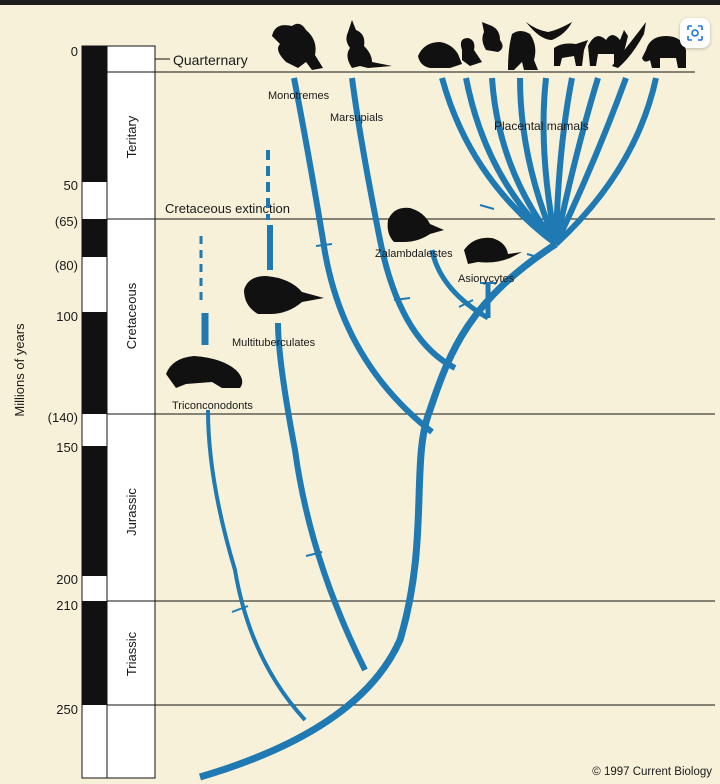  What do you see at coordinates (131, 395) in the screenshot?
I see `period-labels: Teritary Cretaceous Jurassic Triassic` at bounding box center [131, 395].